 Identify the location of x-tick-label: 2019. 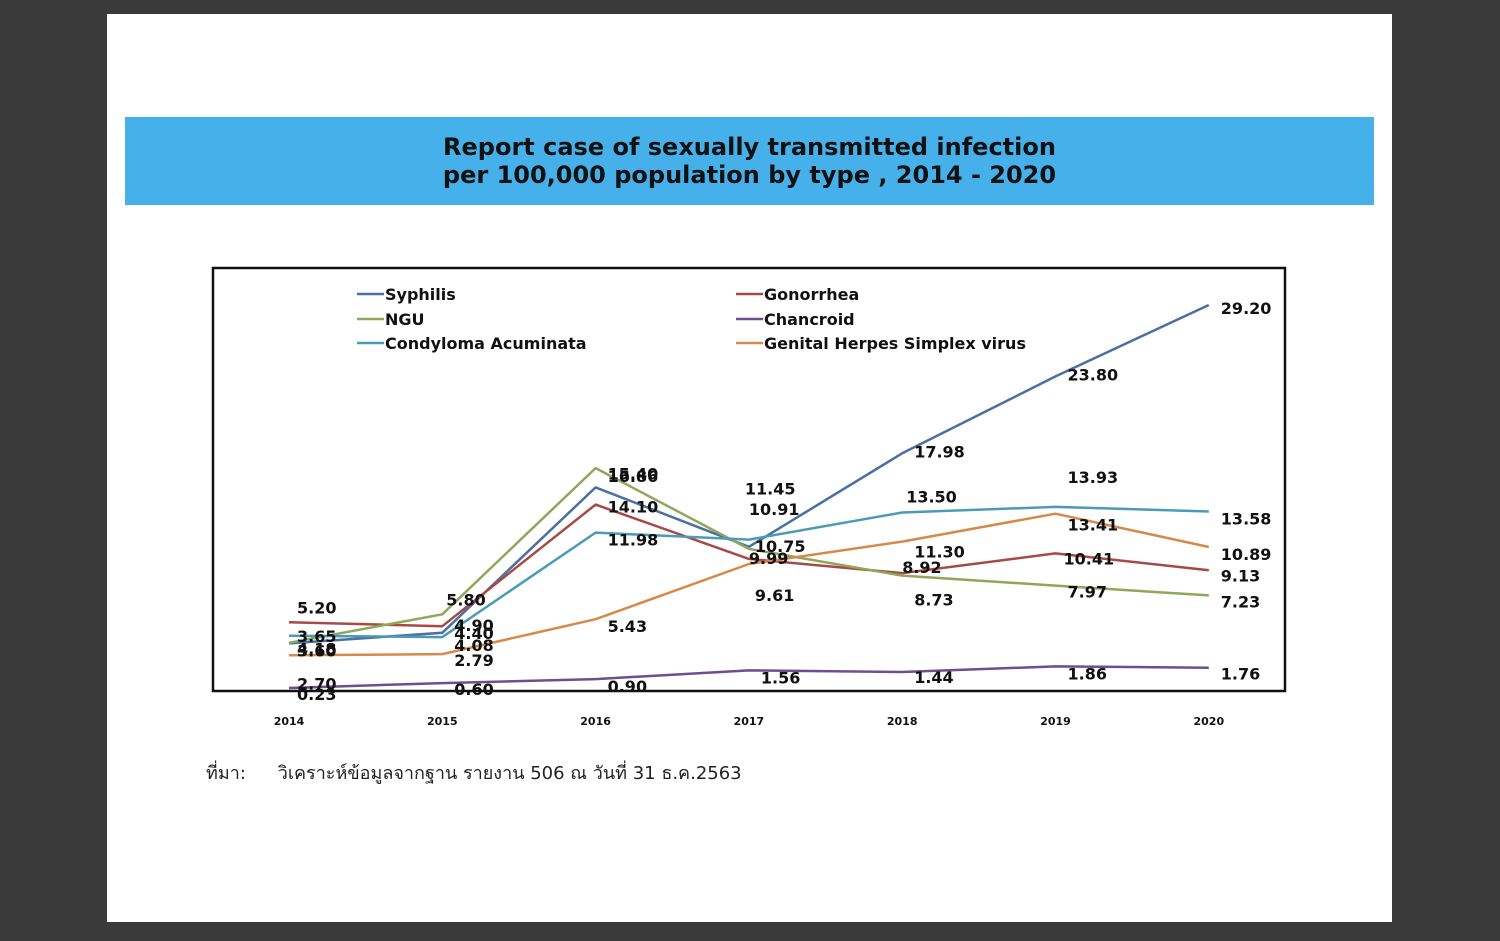
(1055, 721).